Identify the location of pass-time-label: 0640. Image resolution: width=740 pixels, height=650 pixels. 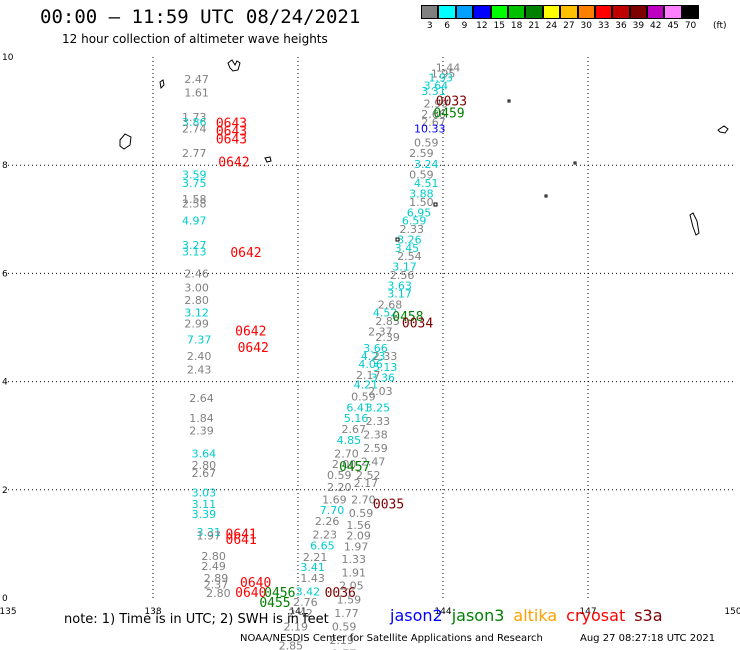
(255, 583).